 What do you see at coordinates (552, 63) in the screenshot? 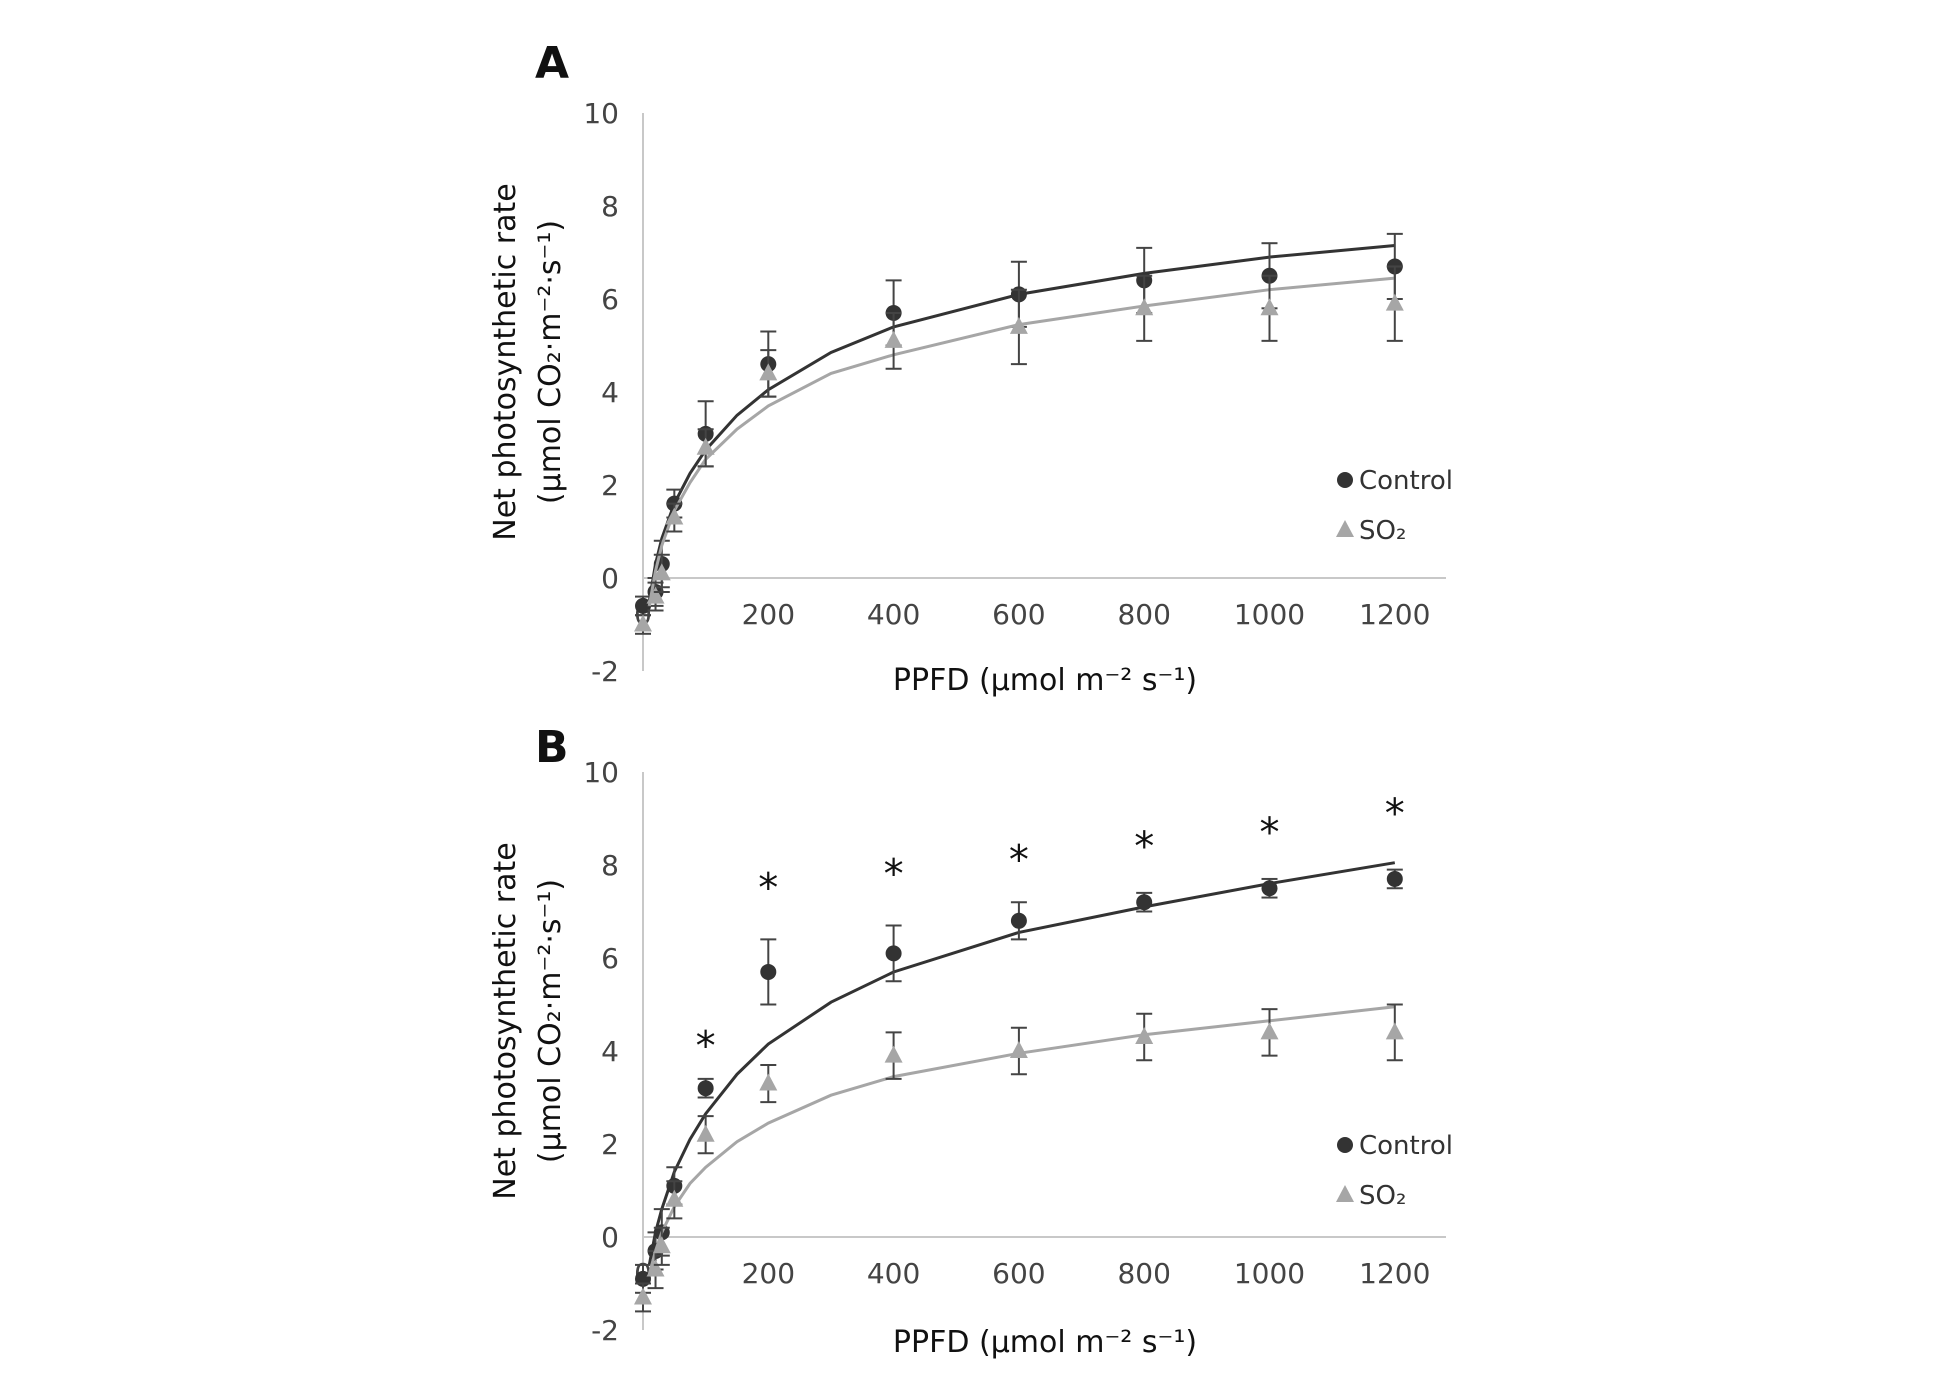
I see `panel-letter: A` at bounding box center [552, 63].